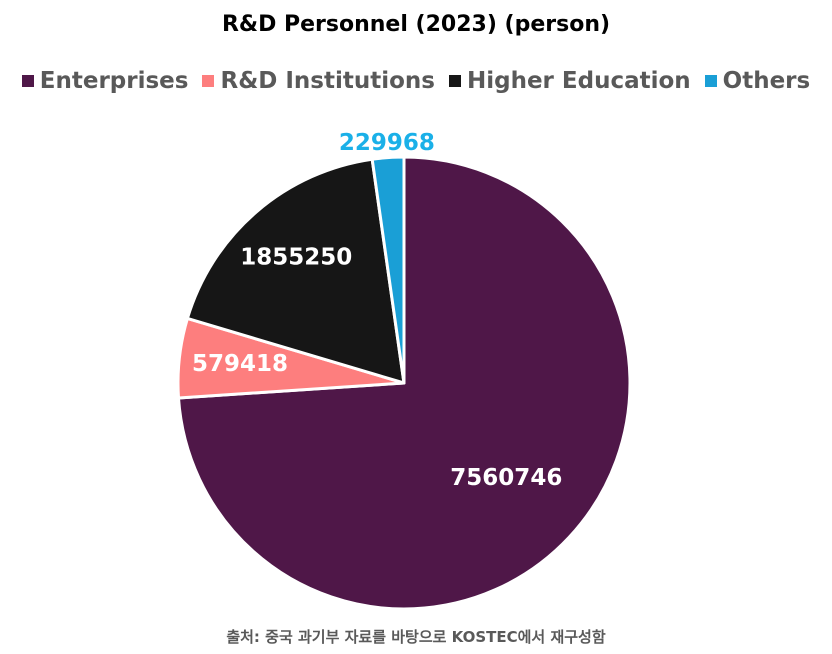 The image size is (832, 654). I want to click on legend-swatch-higher-education, so click(454, 81).